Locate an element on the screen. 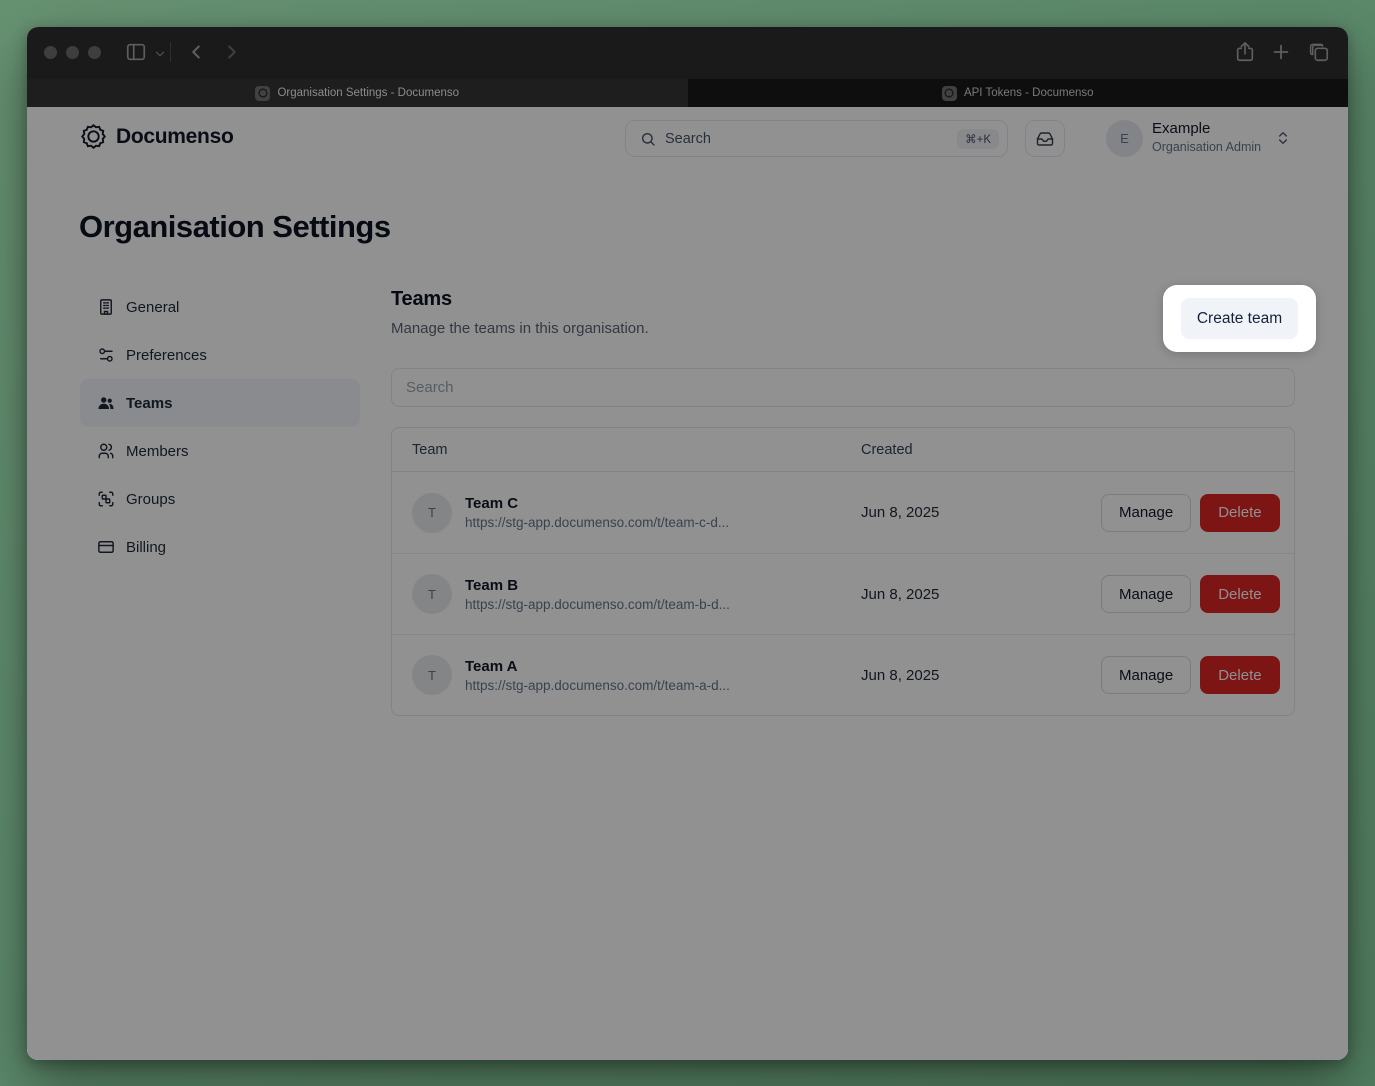  inbox-button is located at coordinates (1045, 138).